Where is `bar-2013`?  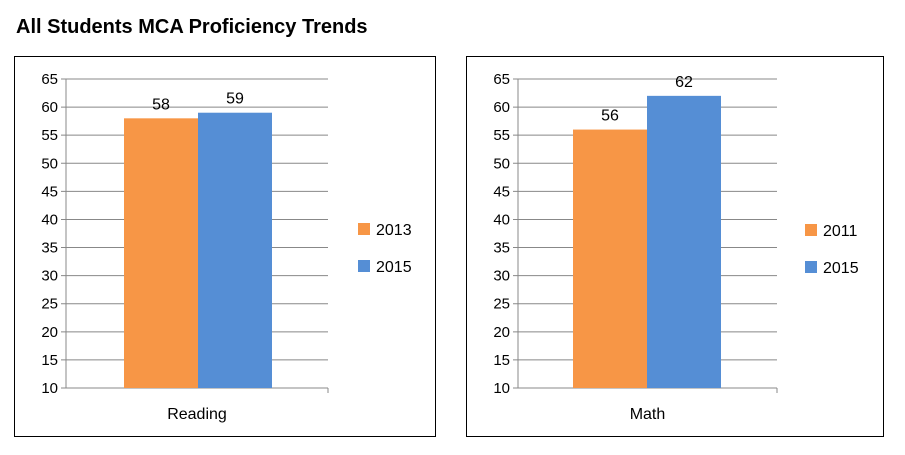 bar-2013 is located at coordinates (161, 253).